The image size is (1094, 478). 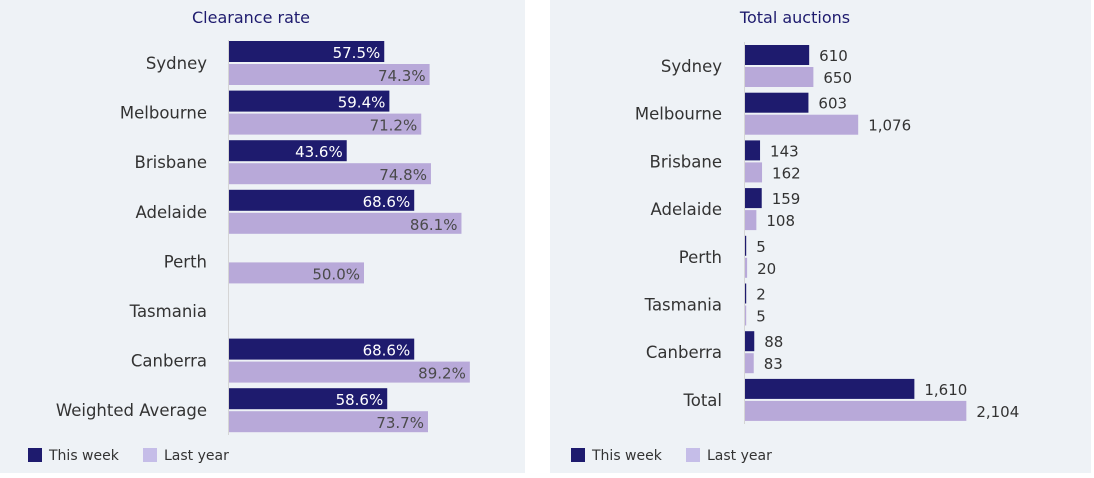 What do you see at coordinates (945, 390) in the screenshot?
I see `data-label: 1,610` at bounding box center [945, 390].